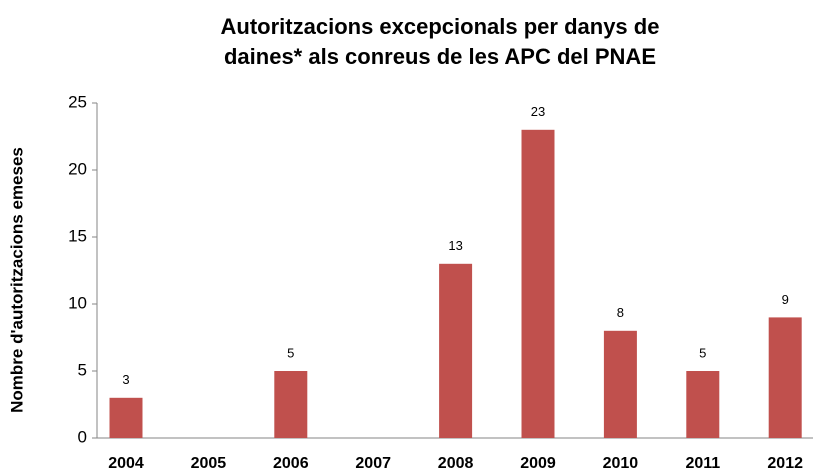  What do you see at coordinates (77, 101) in the screenshot?
I see `y-tick-label: 25` at bounding box center [77, 101].